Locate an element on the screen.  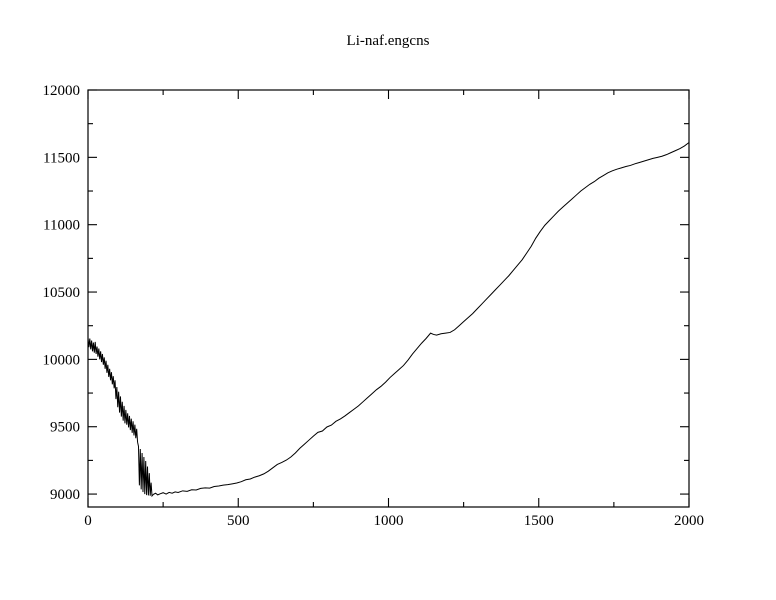
y-tick-label: 9000 is located at coordinates (65, 495).